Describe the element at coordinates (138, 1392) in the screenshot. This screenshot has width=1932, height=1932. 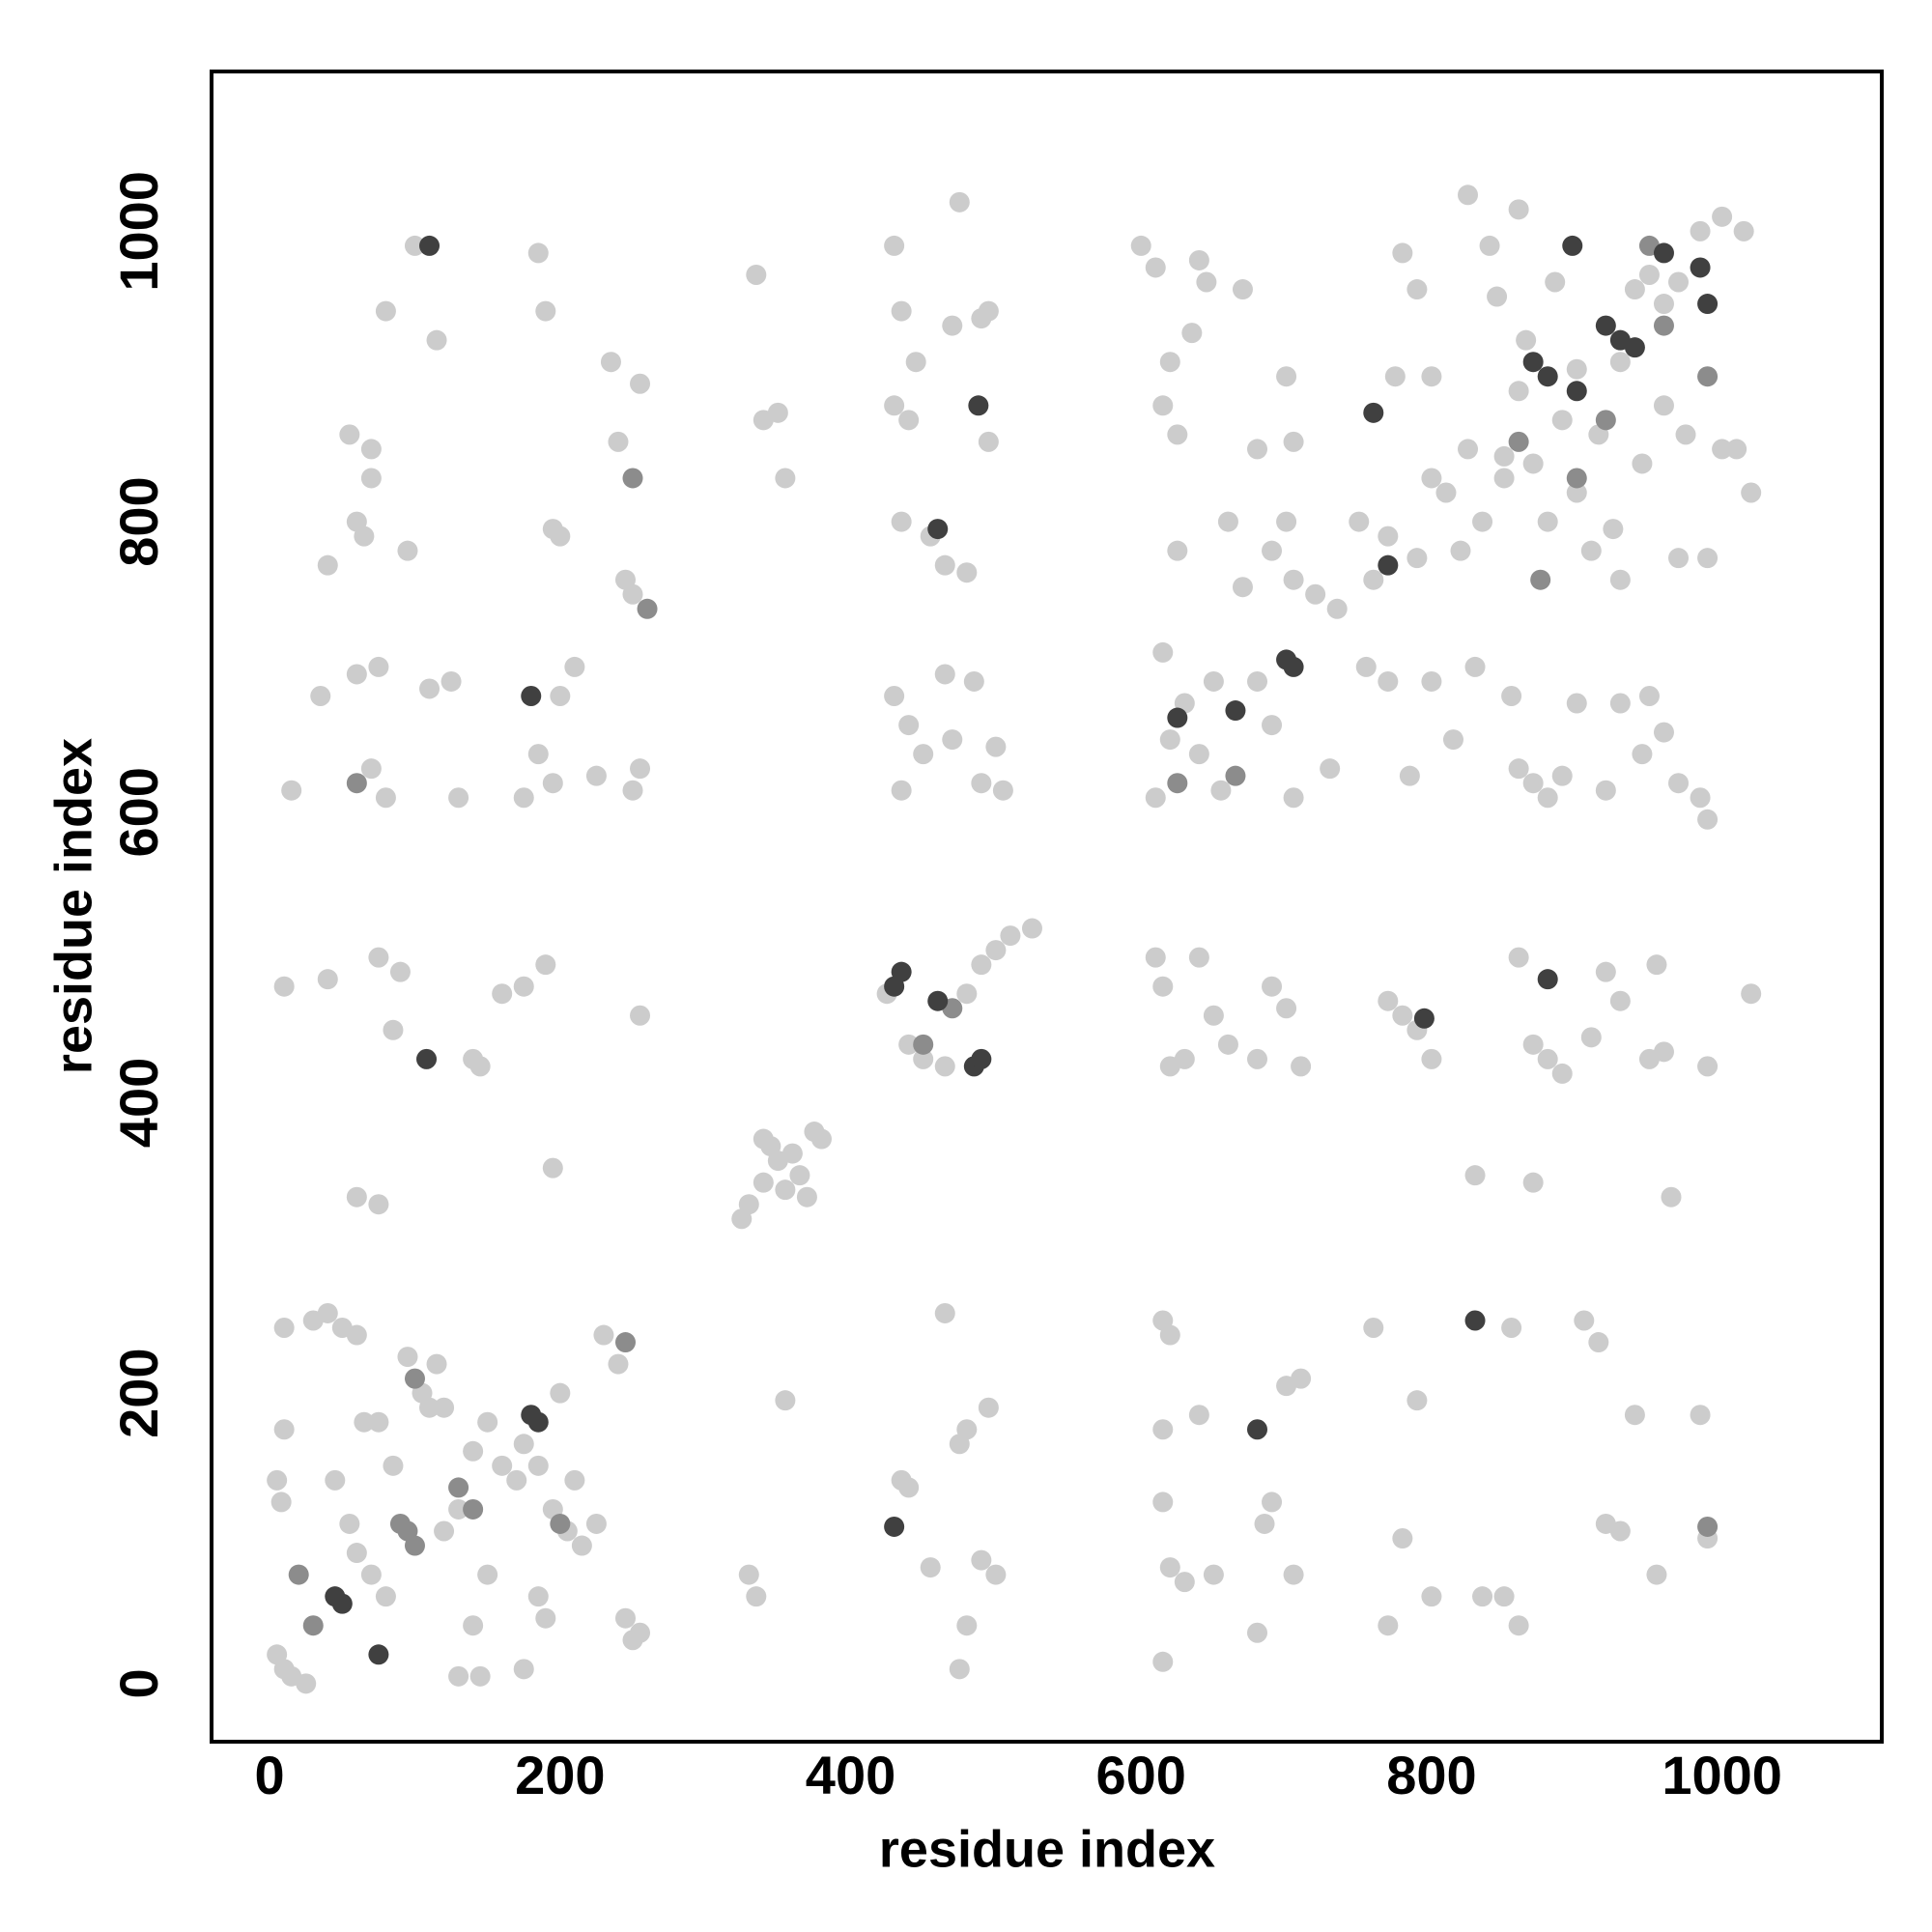
I see `y-tick-label: 200` at that location.